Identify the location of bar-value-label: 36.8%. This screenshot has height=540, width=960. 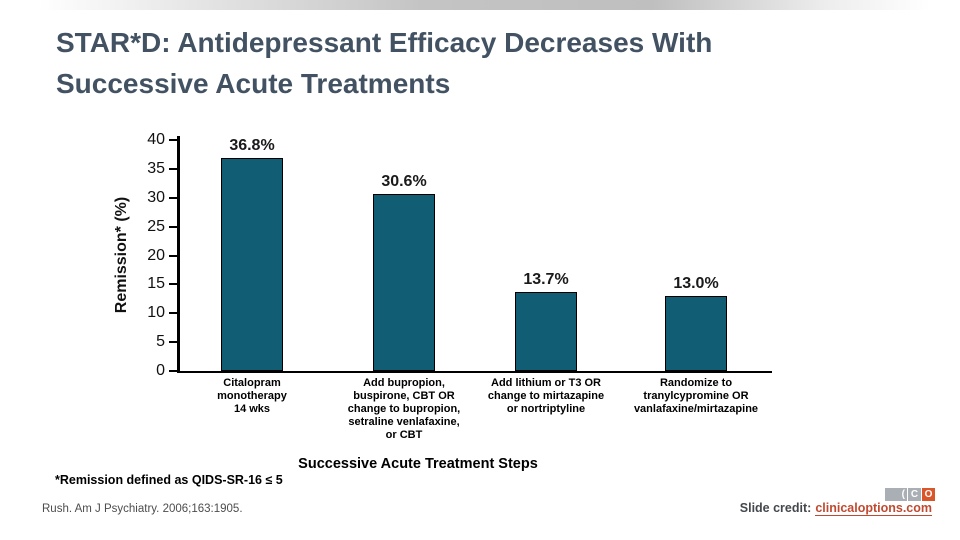
(252, 146).